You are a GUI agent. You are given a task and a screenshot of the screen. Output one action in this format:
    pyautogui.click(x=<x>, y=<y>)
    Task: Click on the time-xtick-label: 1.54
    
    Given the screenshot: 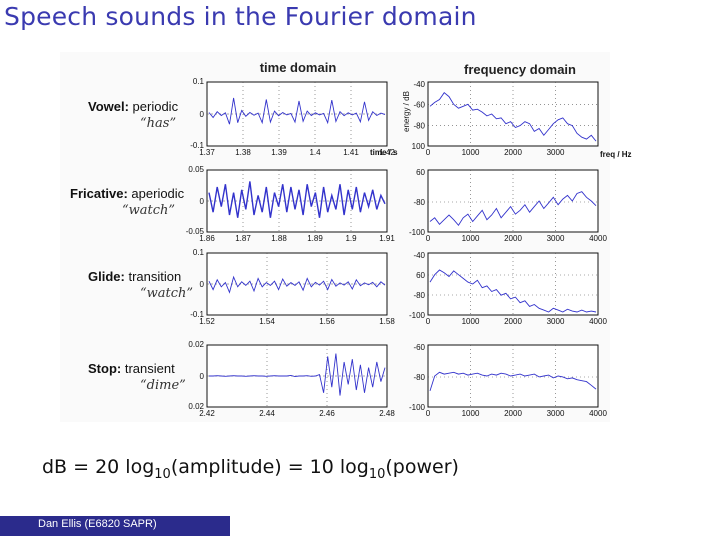 What is the action you would take?
    pyautogui.click(x=267, y=321)
    